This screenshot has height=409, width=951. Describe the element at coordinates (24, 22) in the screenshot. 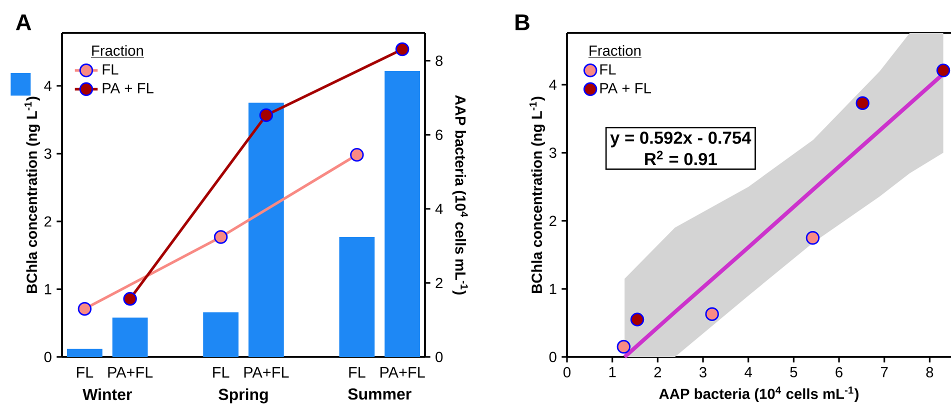

I see `text: A` at that location.